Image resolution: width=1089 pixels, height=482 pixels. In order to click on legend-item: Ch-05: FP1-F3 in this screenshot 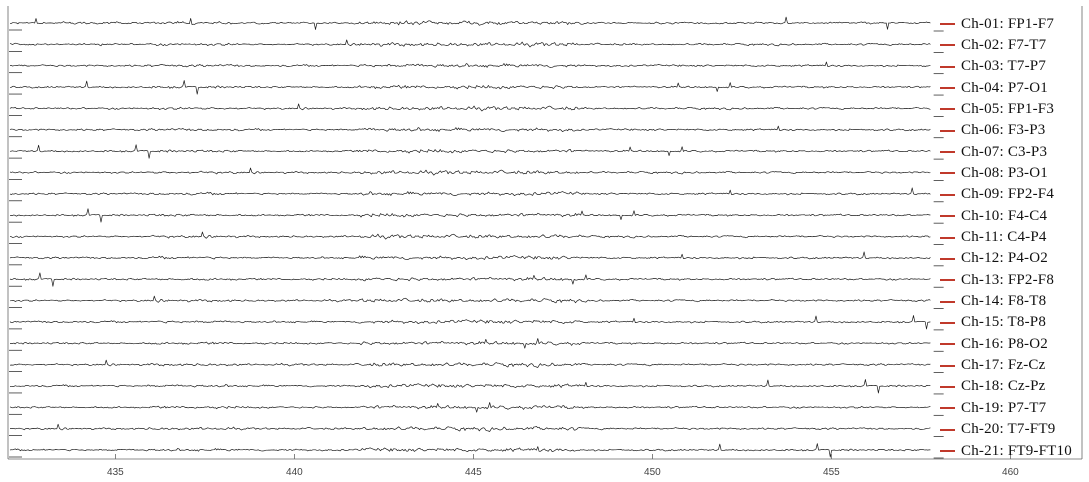, I will do `click(997, 109)`.